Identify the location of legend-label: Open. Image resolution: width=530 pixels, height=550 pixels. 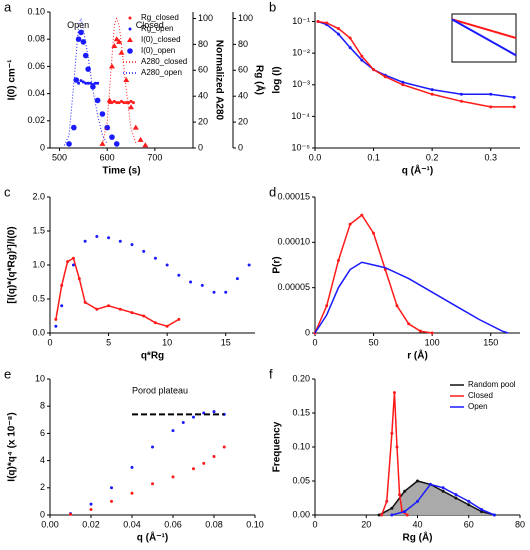
(478, 406).